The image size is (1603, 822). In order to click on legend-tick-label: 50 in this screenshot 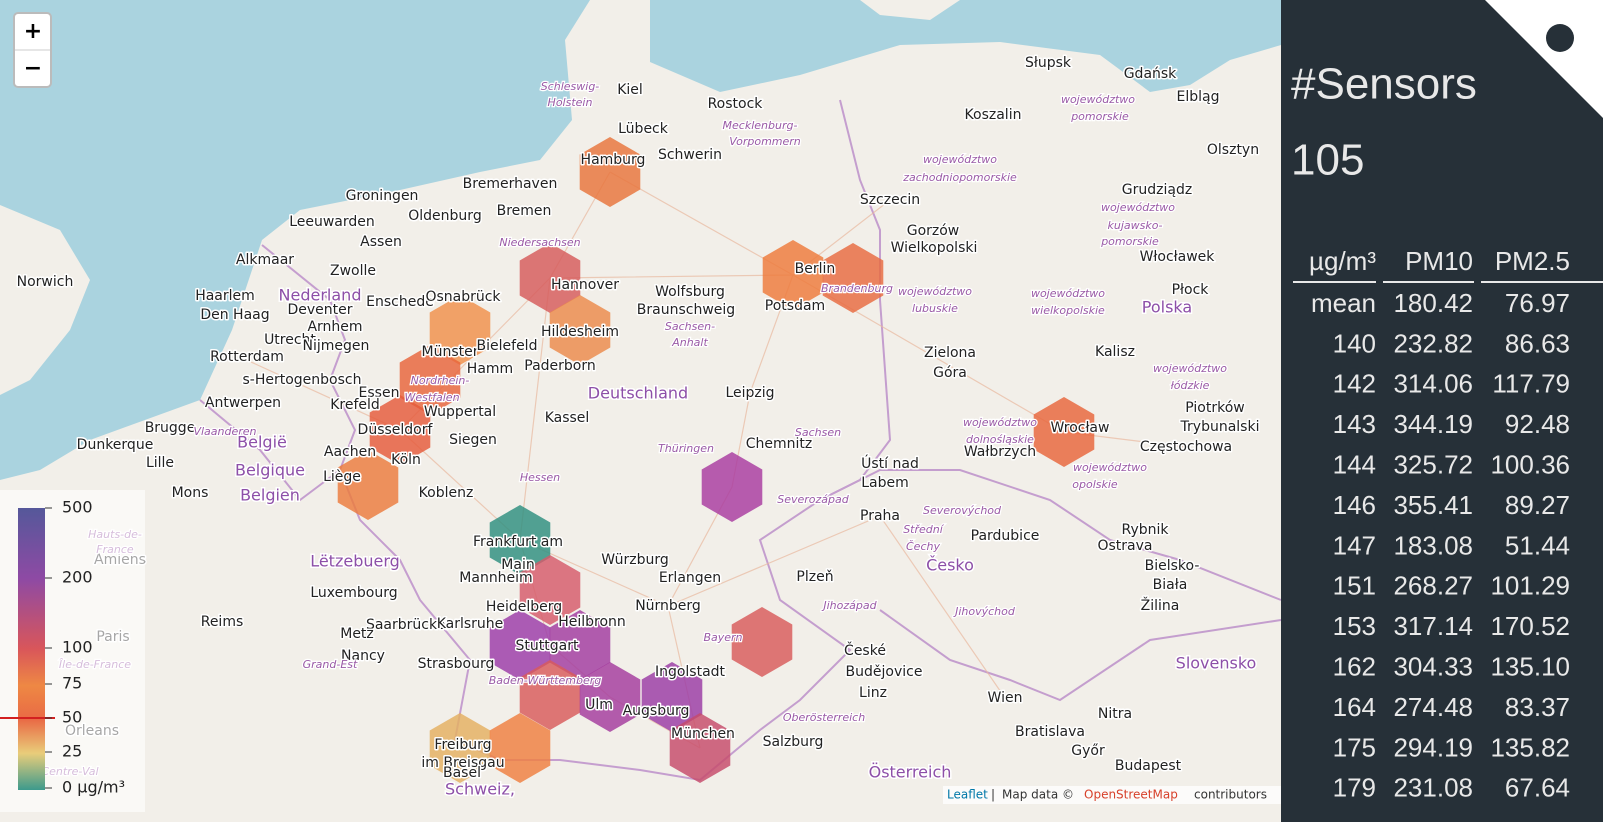, I will do `click(72, 717)`.